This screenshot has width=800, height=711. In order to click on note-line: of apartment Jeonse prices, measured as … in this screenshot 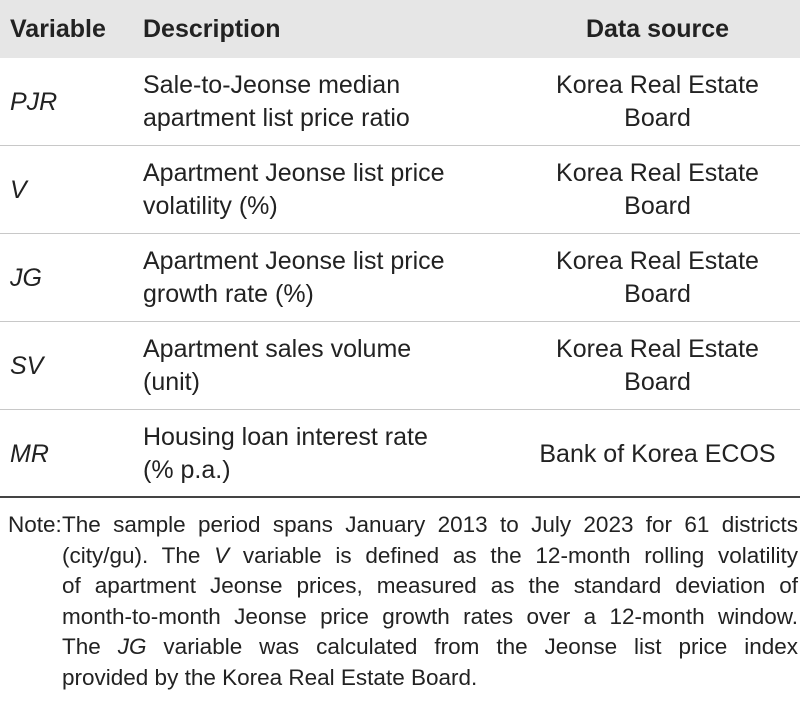, I will do `click(430, 586)`.